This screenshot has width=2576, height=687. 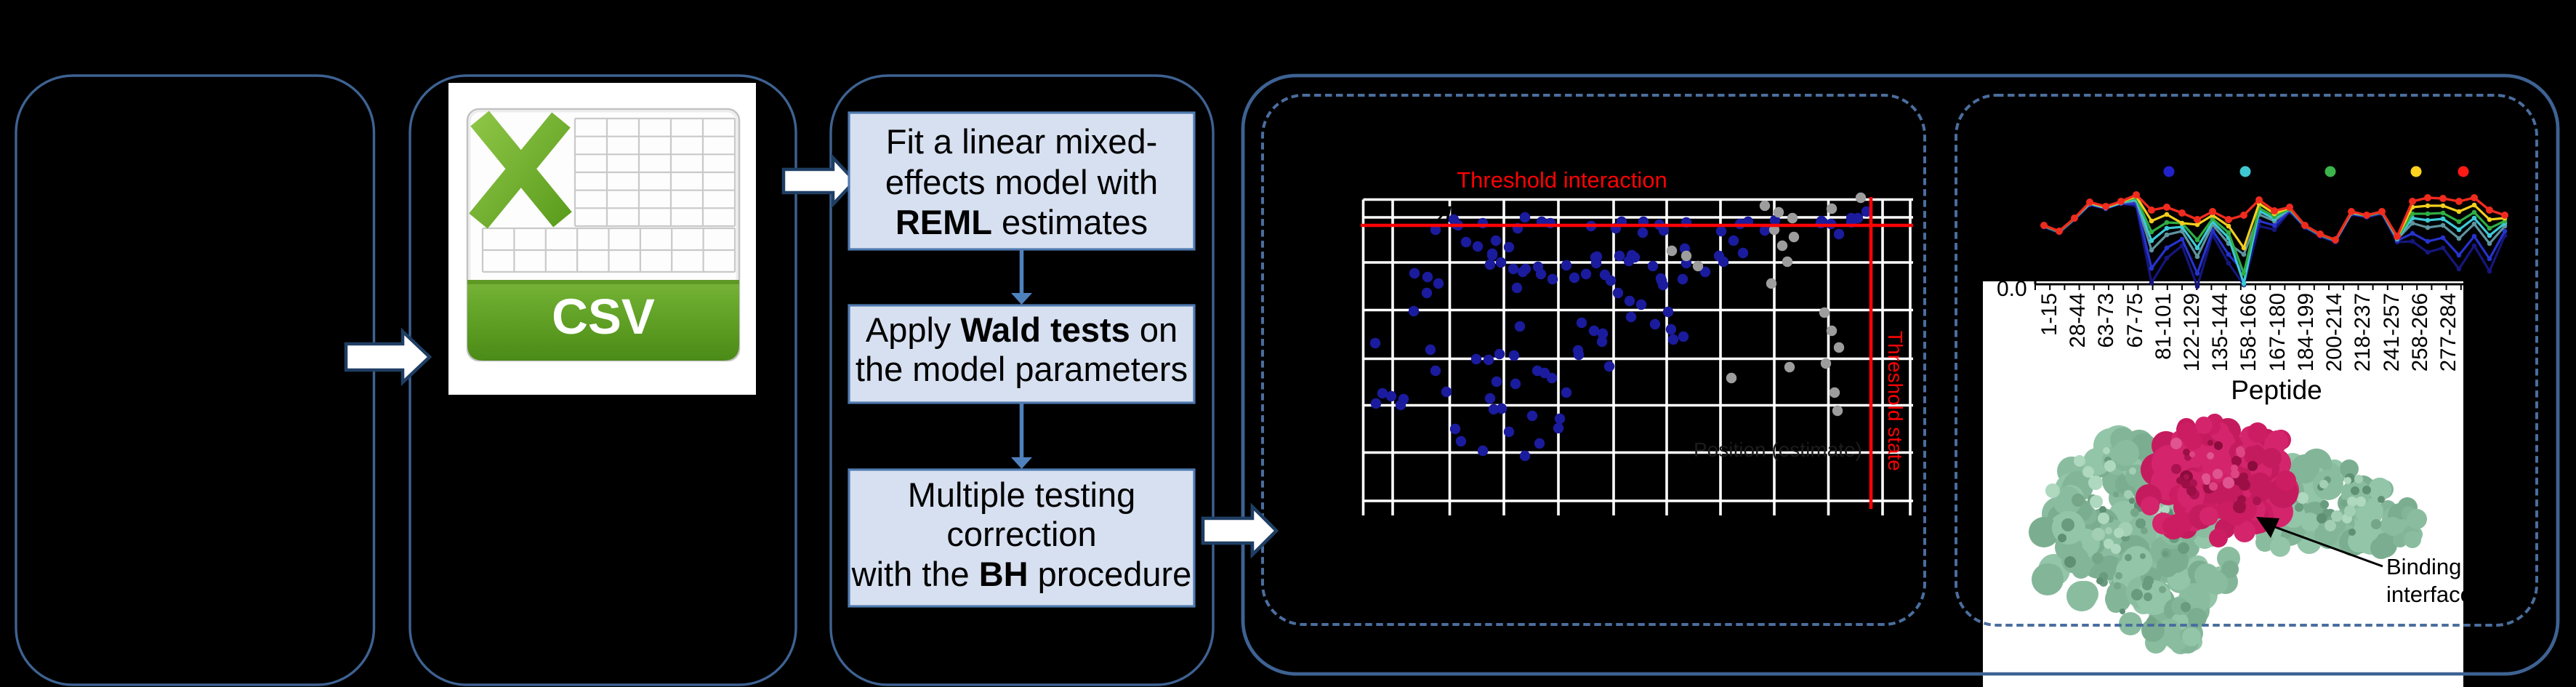 I want to click on svg-text: 1-15, so click(x=2049, y=314).